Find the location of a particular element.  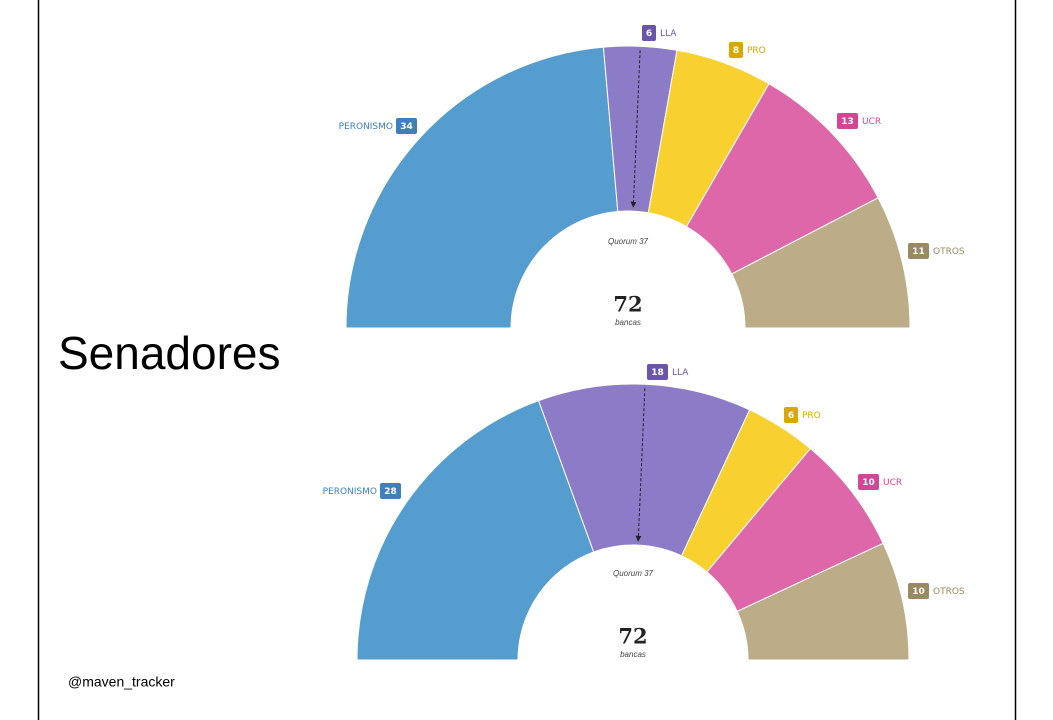

value-label: 18 is located at coordinates (657, 373).